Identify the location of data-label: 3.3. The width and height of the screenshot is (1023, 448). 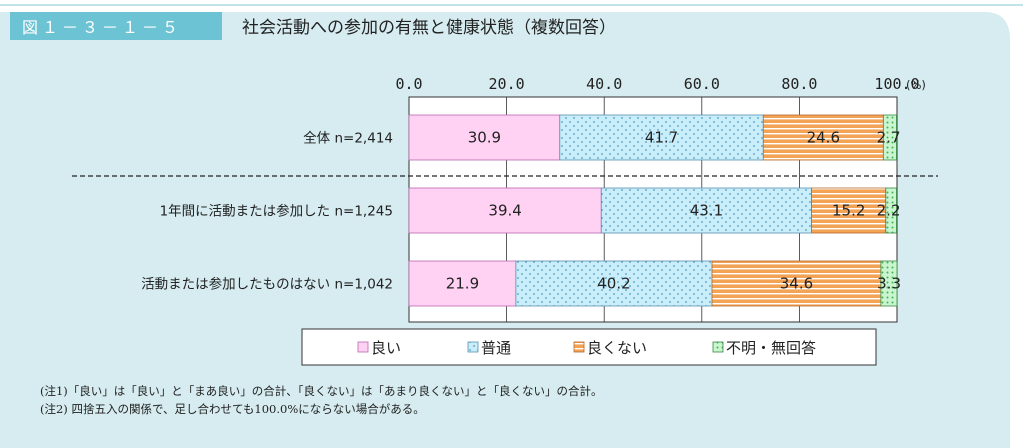
(889, 284).